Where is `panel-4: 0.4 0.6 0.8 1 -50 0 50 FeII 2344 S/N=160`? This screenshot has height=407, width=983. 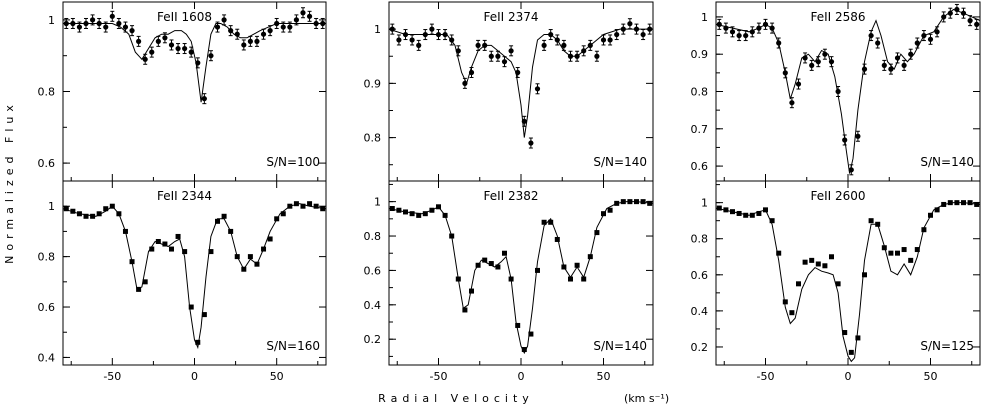 panel-4: 0.4 0.6 0.8 1 -50 0 50 FeII 2344 S/N=160 is located at coordinates (182, 281).